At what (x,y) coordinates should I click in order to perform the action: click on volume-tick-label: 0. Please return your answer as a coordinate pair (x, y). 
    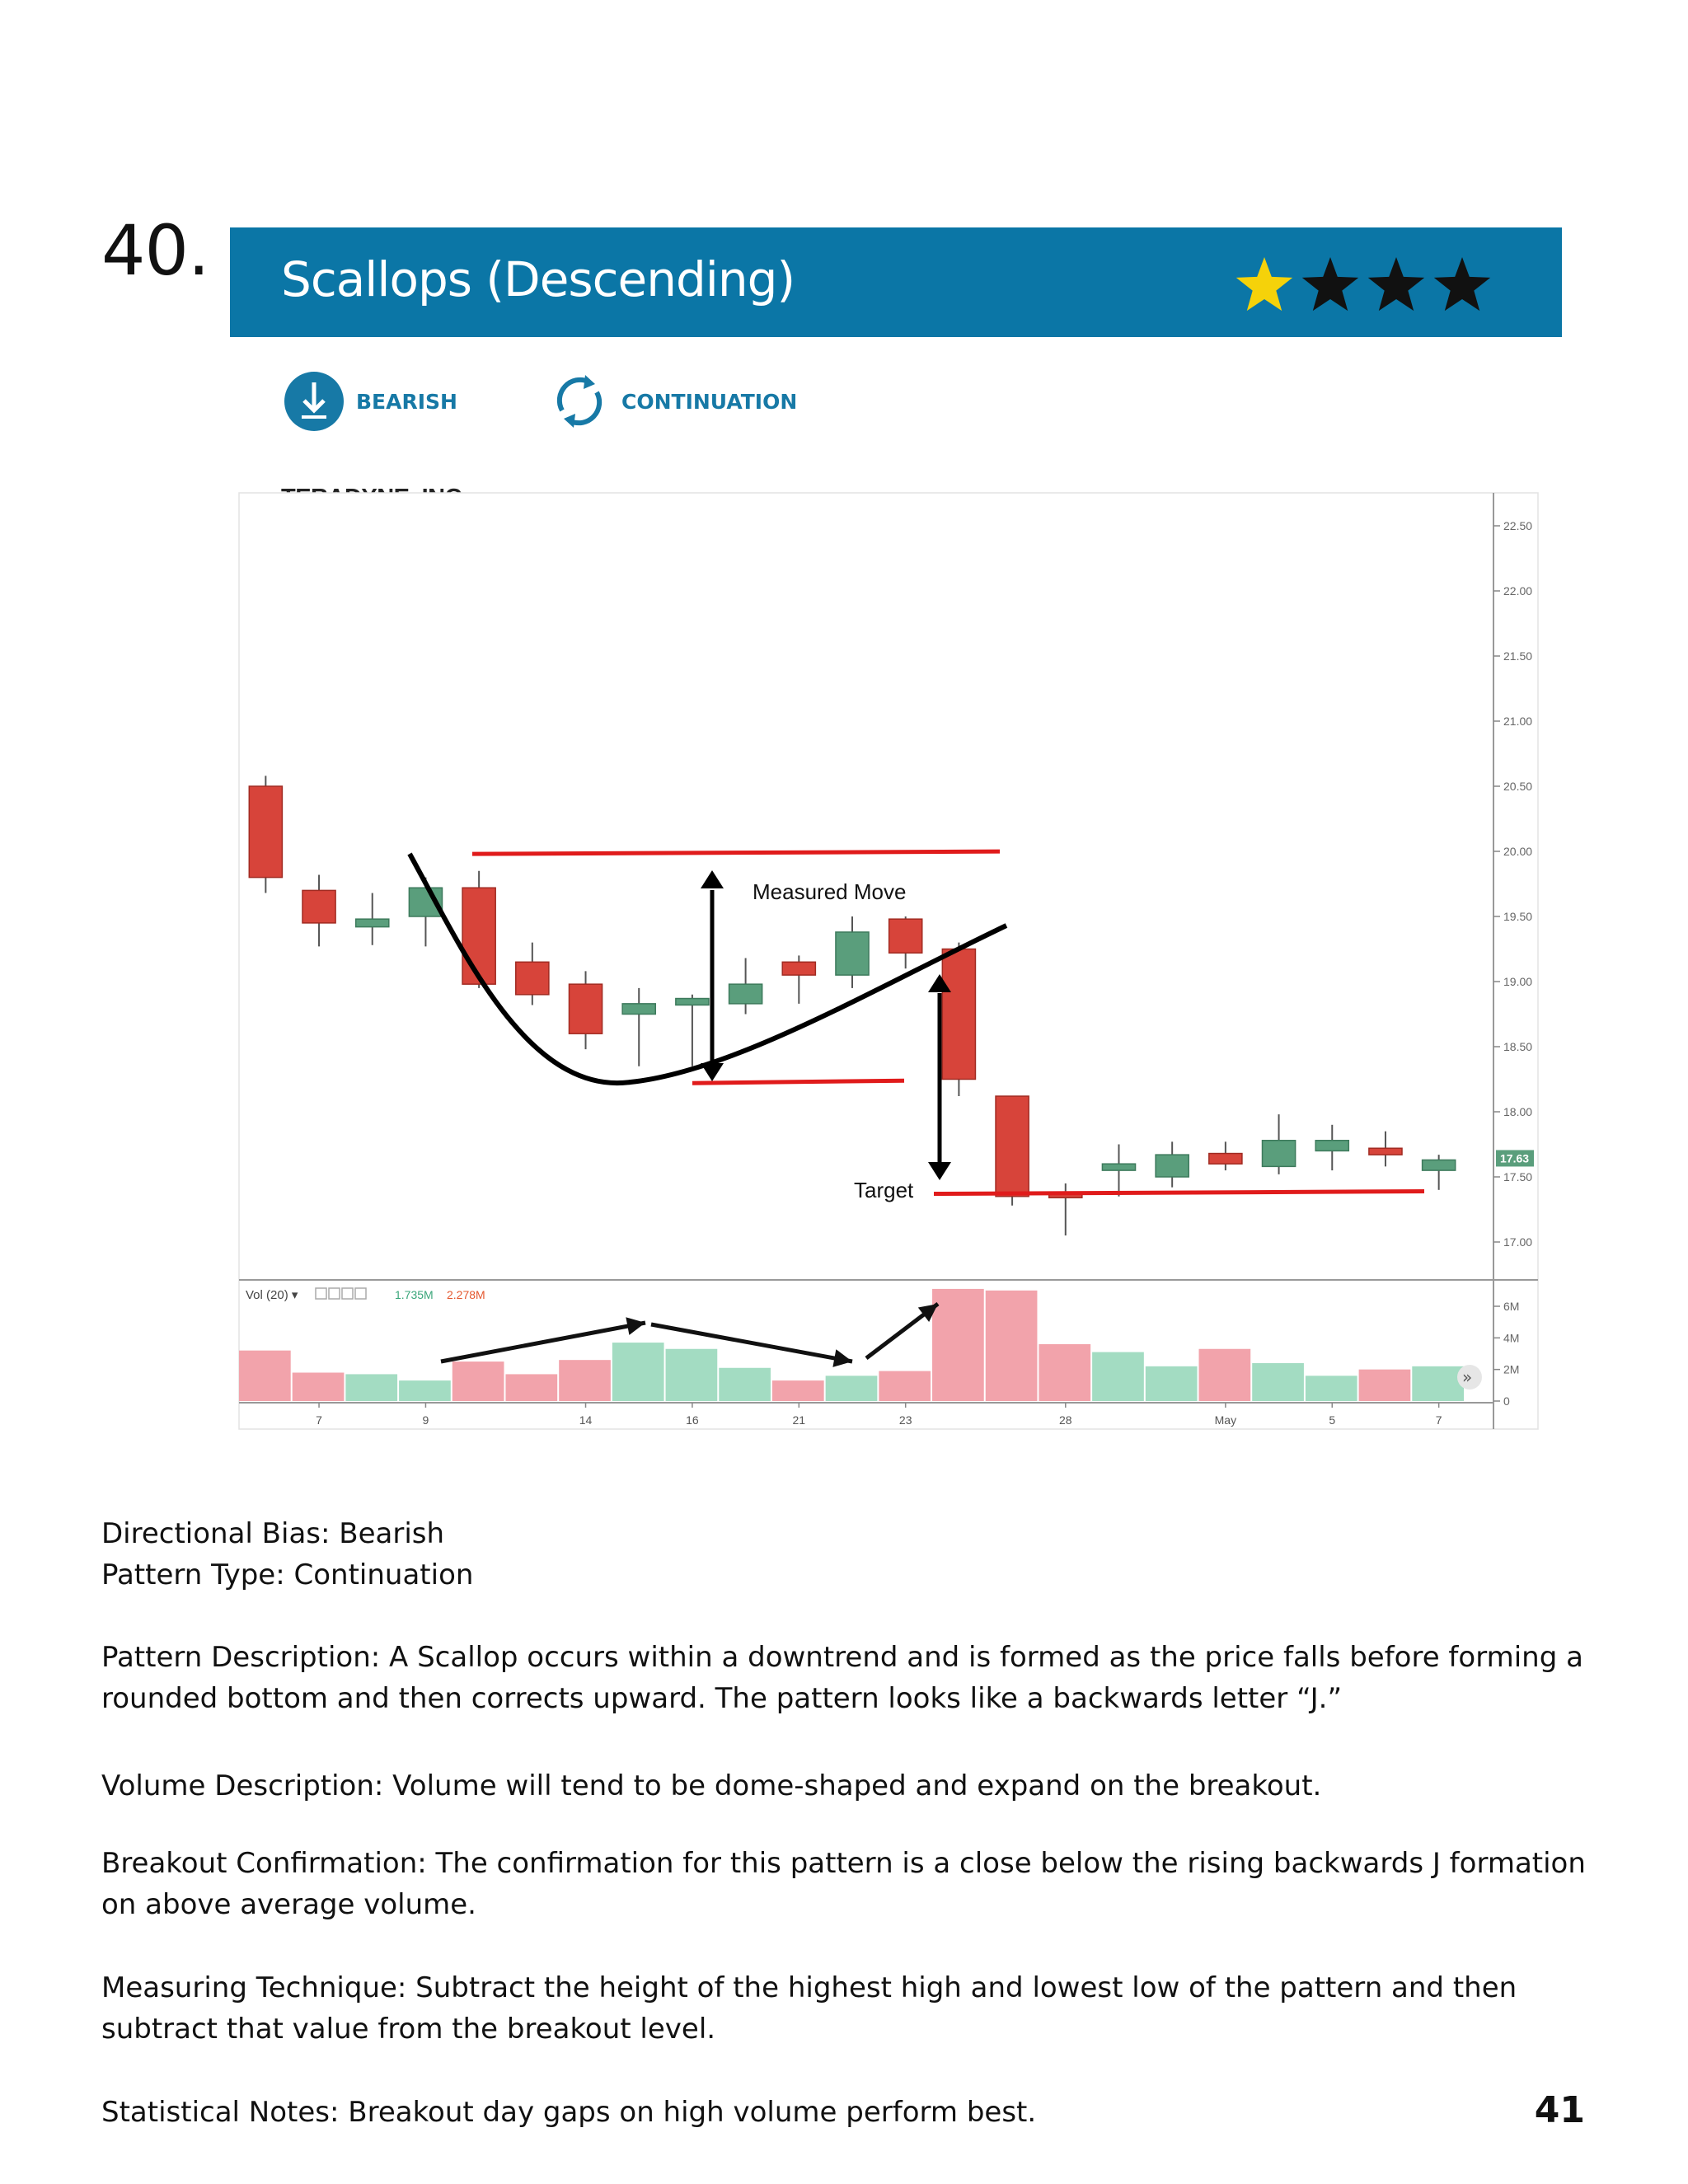
    Looking at the image, I should click on (1506, 1401).